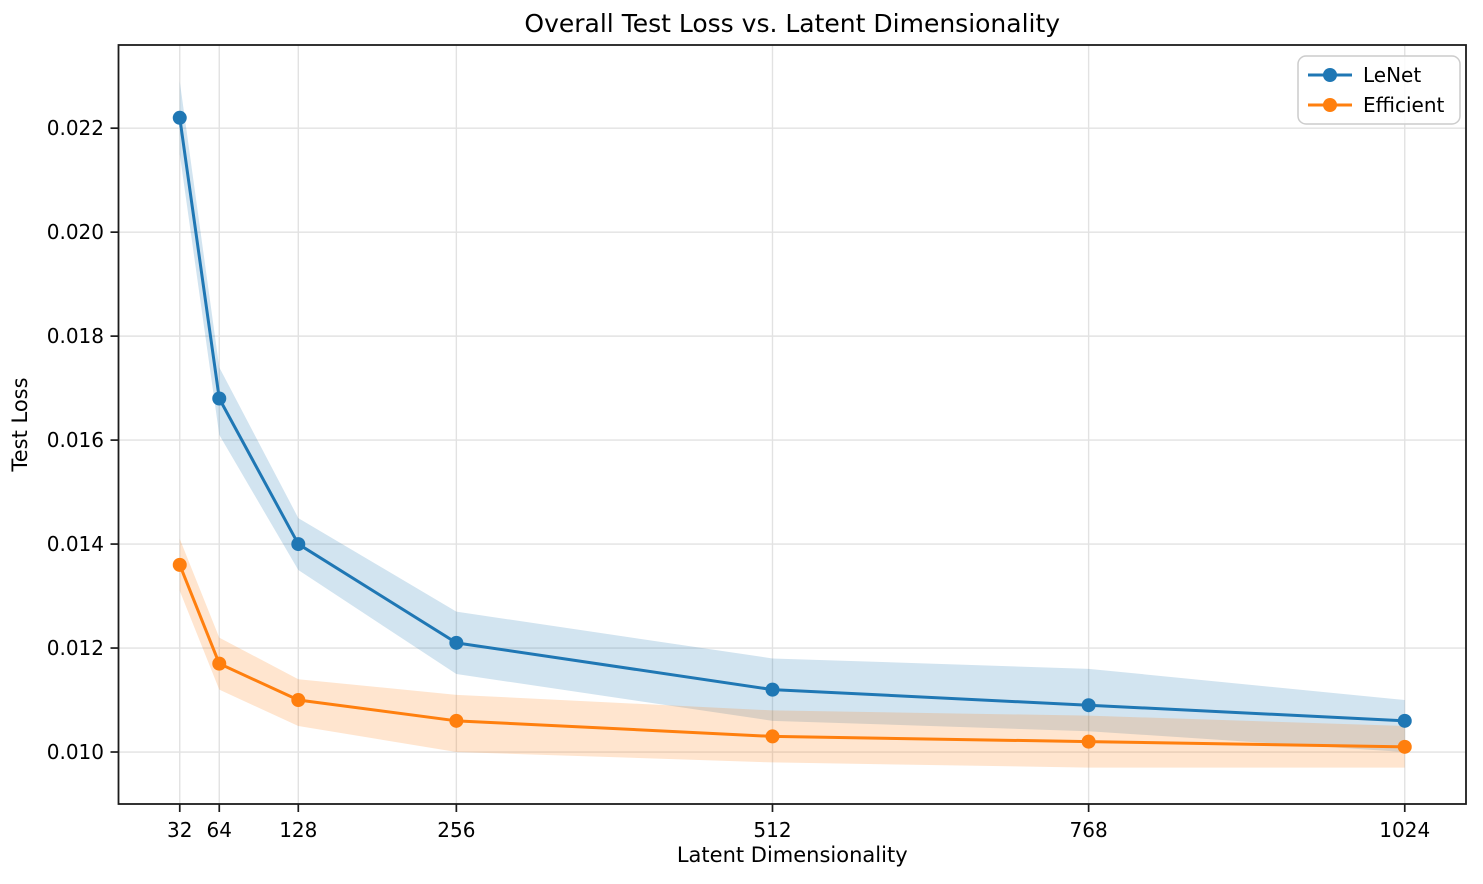 Image resolution: width=1483 pixels, height=884 pixels. What do you see at coordinates (75, 232) in the screenshot?
I see `y-tick-label: 0.020` at bounding box center [75, 232].